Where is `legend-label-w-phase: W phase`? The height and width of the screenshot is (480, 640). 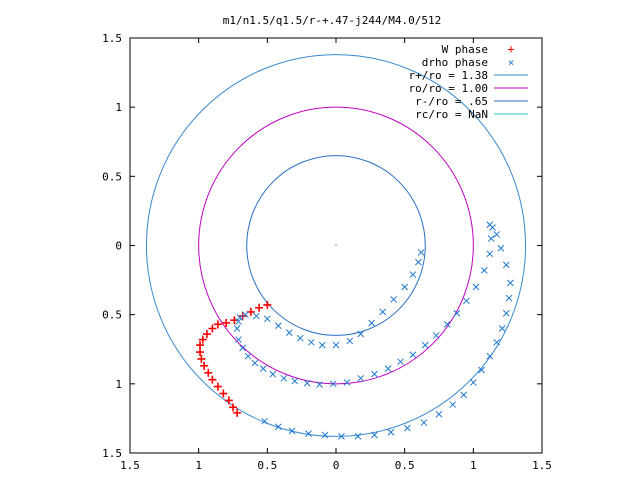
legend-label-w-phase: W phase is located at coordinates (465, 49).